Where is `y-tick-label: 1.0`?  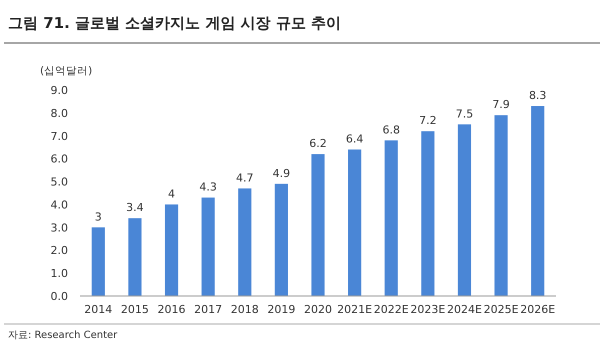 y-tick-label: 1.0 is located at coordinates (59, 273).